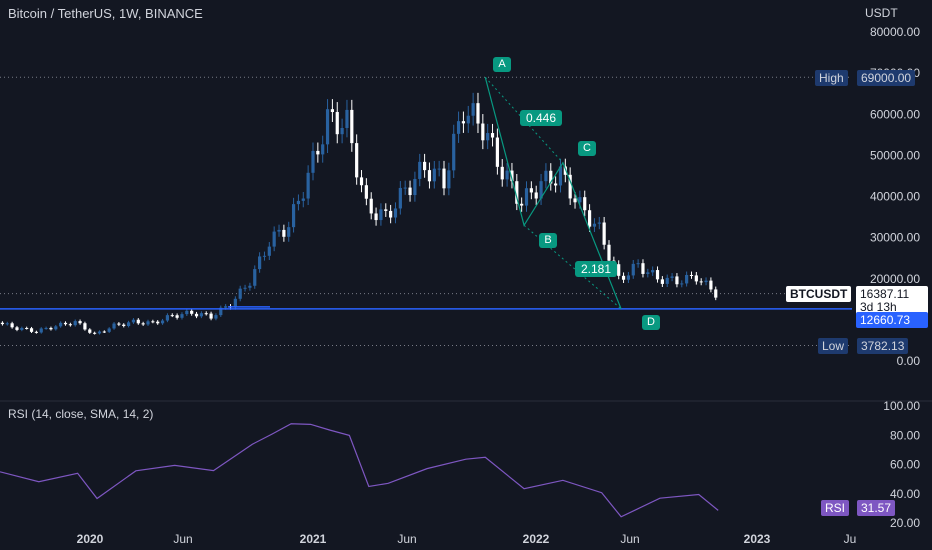 This screenshot has width=932, height=550. I want to click on rsi-line, so click(359, 470).